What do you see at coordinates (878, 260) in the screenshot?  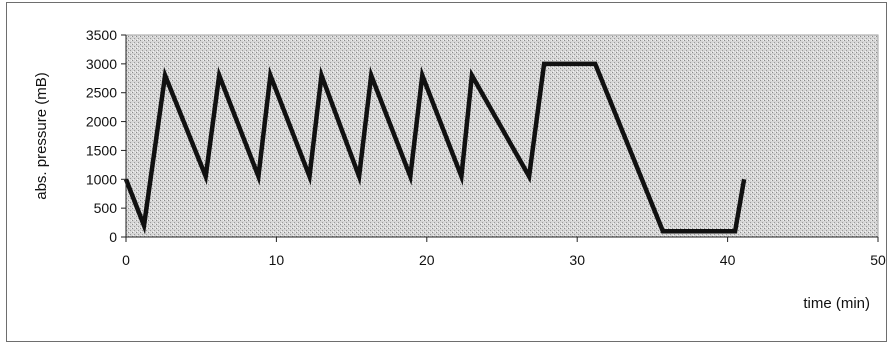 I see `x-tick-label: 50` at bounding box center [878, 260].